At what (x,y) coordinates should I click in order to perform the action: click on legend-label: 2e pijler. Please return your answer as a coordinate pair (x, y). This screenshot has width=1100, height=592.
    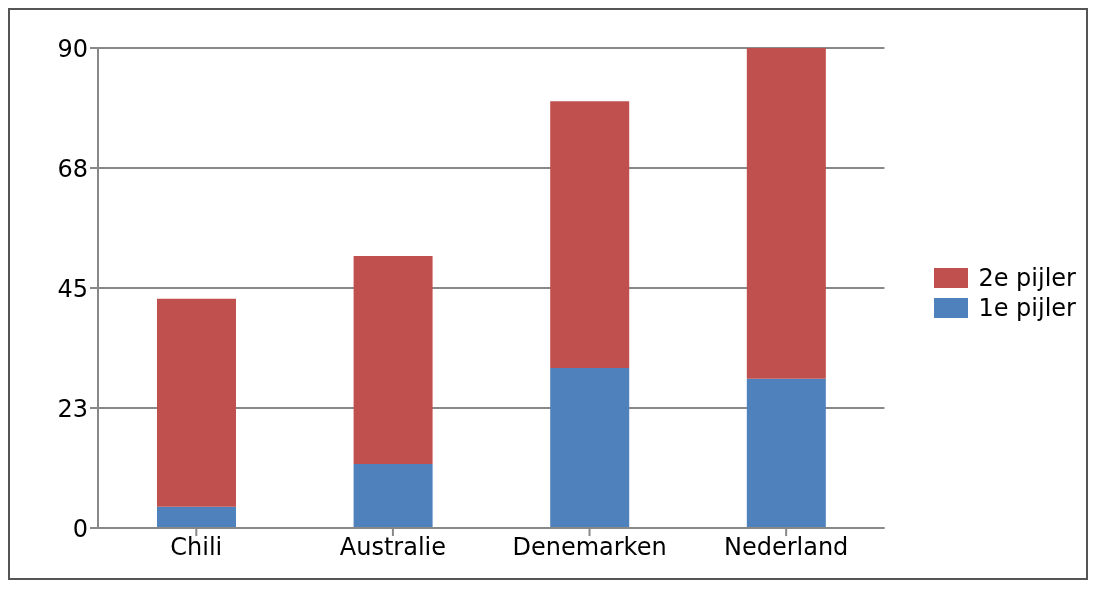
    Looking at the image, I should click on (1027, 278).